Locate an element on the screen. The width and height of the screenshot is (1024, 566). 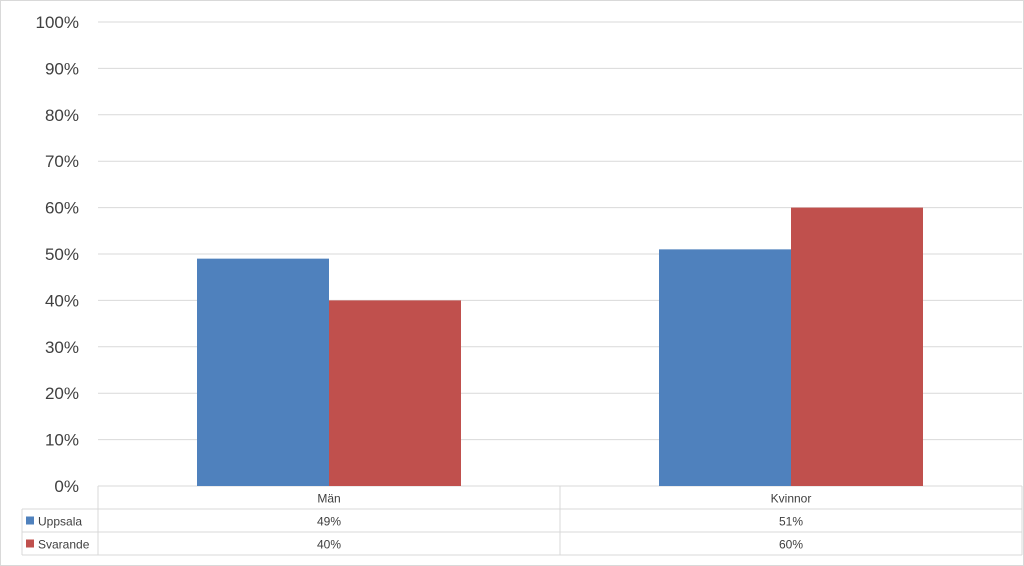
bar-svarande-kvinnor is located at coordinates (857, 346).